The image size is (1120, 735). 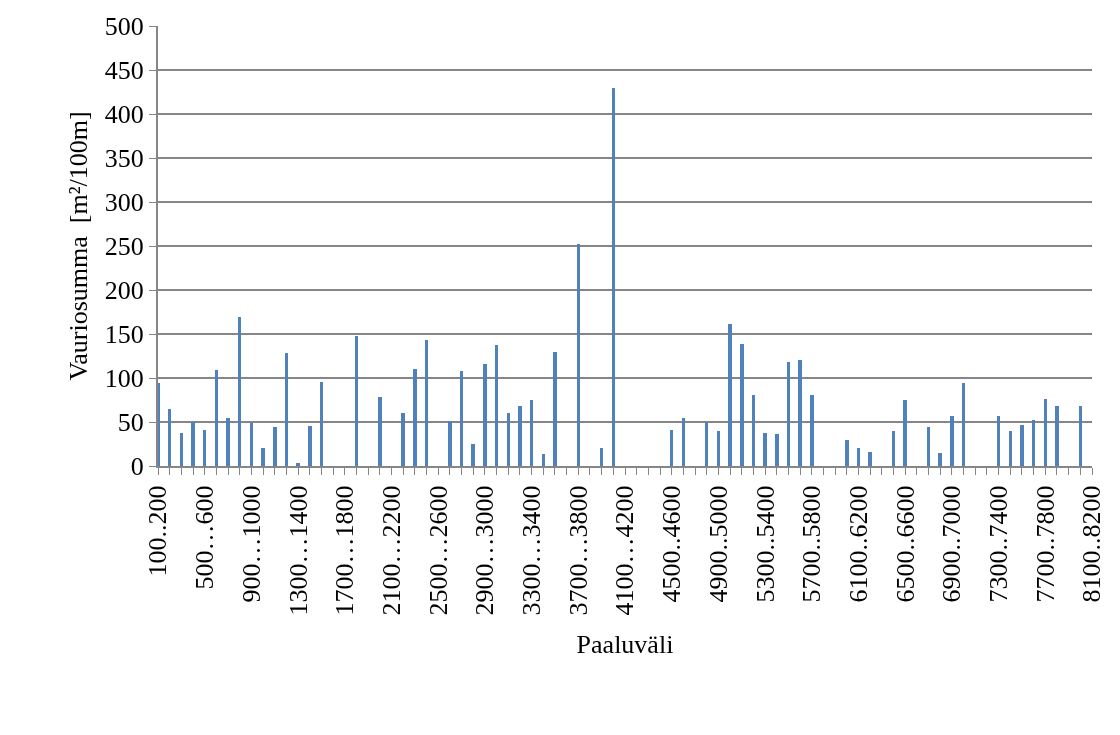 What do you see at coordinates (1092, 544) in the screenshot?
I see `x-tick-label: 8100..8200` at bounding box center [1092, 544].